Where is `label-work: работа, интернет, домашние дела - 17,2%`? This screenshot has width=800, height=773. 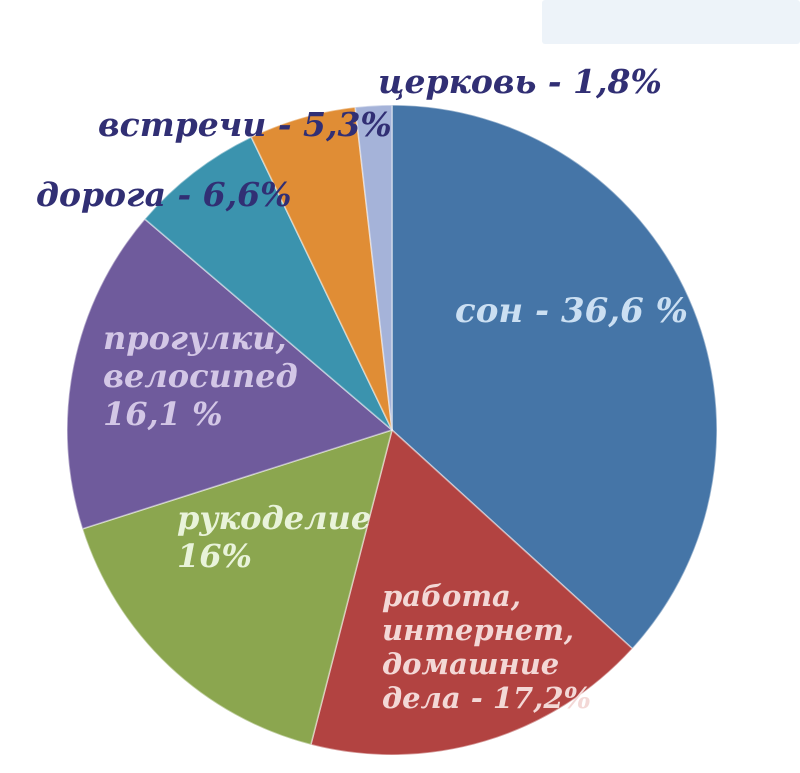 label-work: работа, интернет, домашние дела - 17,2% is located at coordinates (487, 647).